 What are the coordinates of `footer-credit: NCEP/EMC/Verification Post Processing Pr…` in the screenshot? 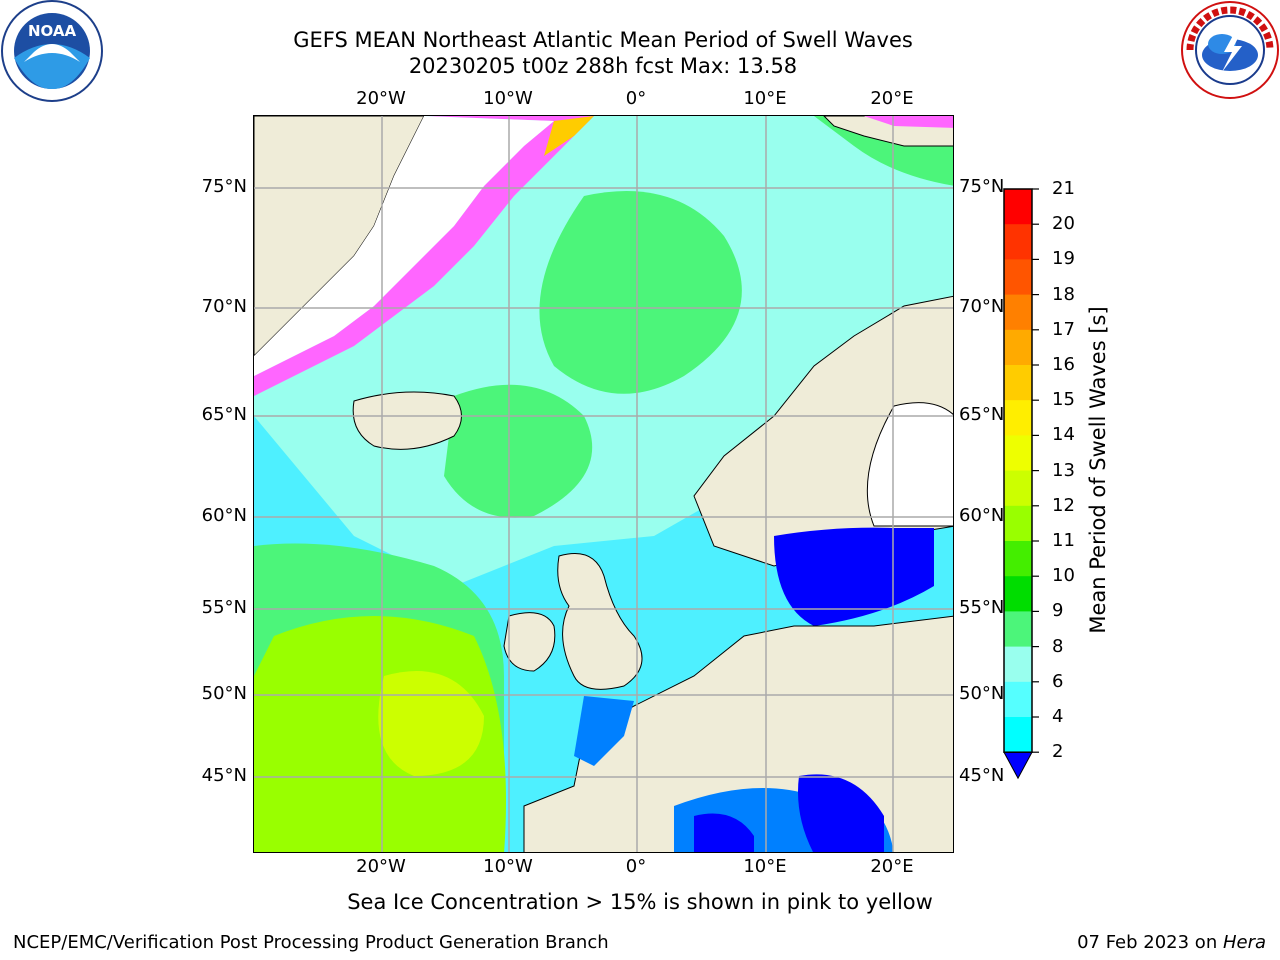 It's located at (311, 942).